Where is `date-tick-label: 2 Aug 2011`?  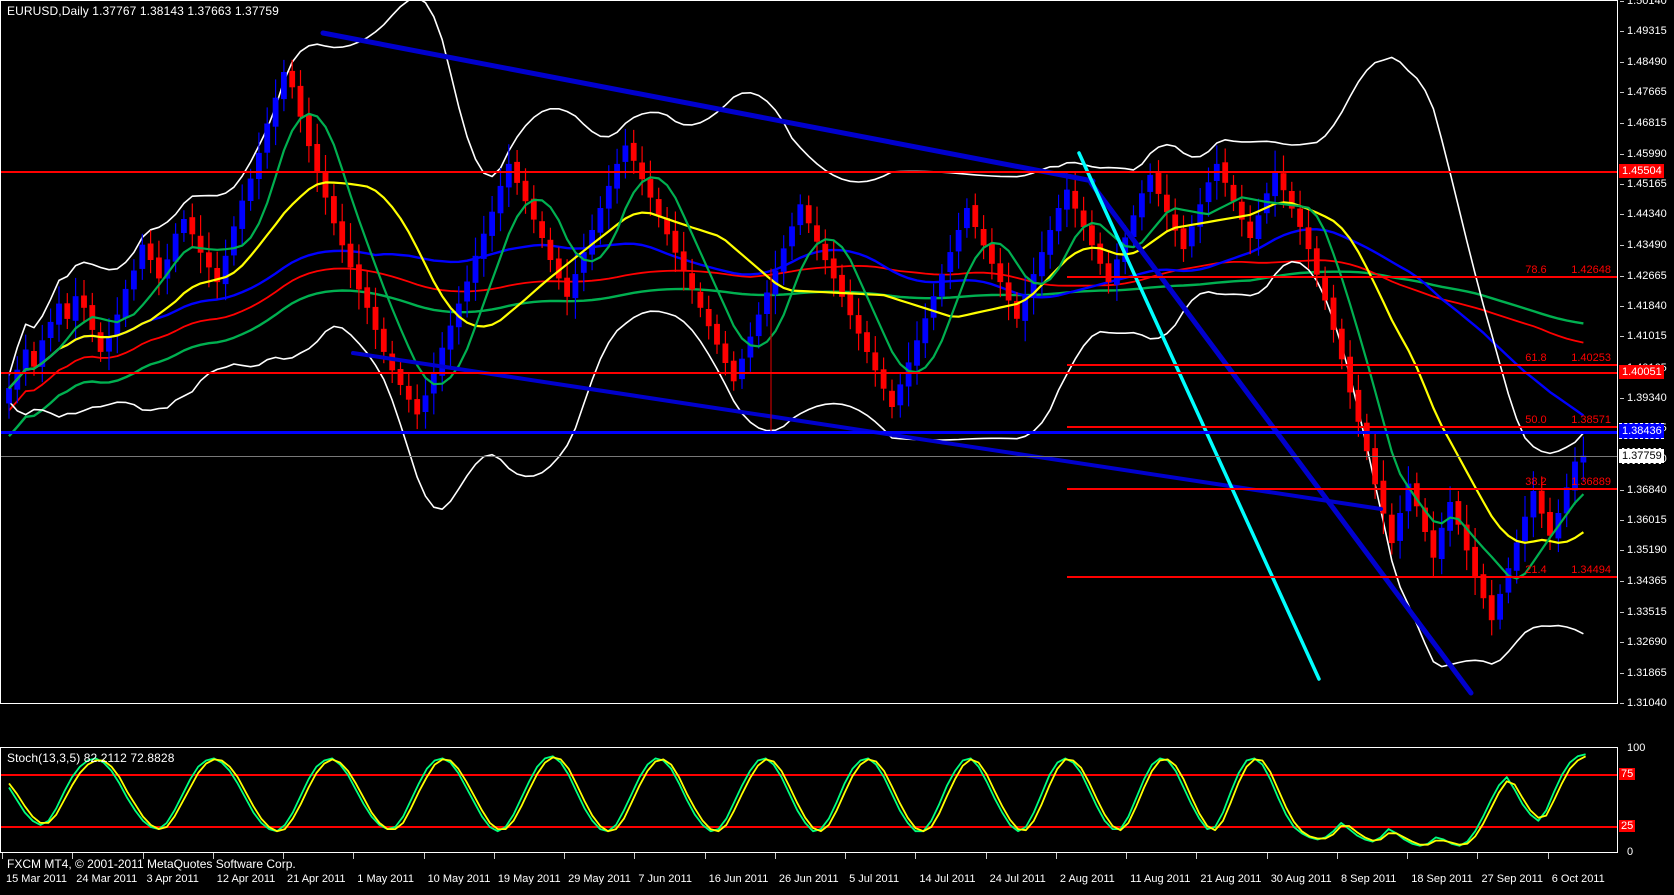
date-tick-label: 2 Aug 2011 is located at coordinates (1087, 879).